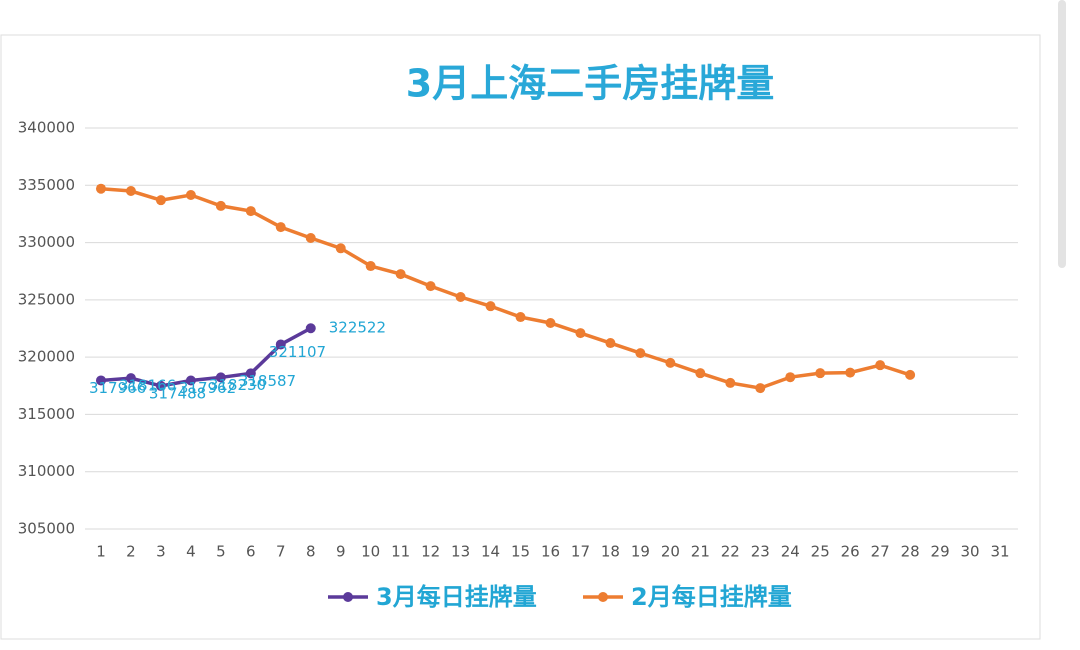 This screenshot has width=1080, height=650. I want to click on y-tick-label: 335000, so click(46, 185).